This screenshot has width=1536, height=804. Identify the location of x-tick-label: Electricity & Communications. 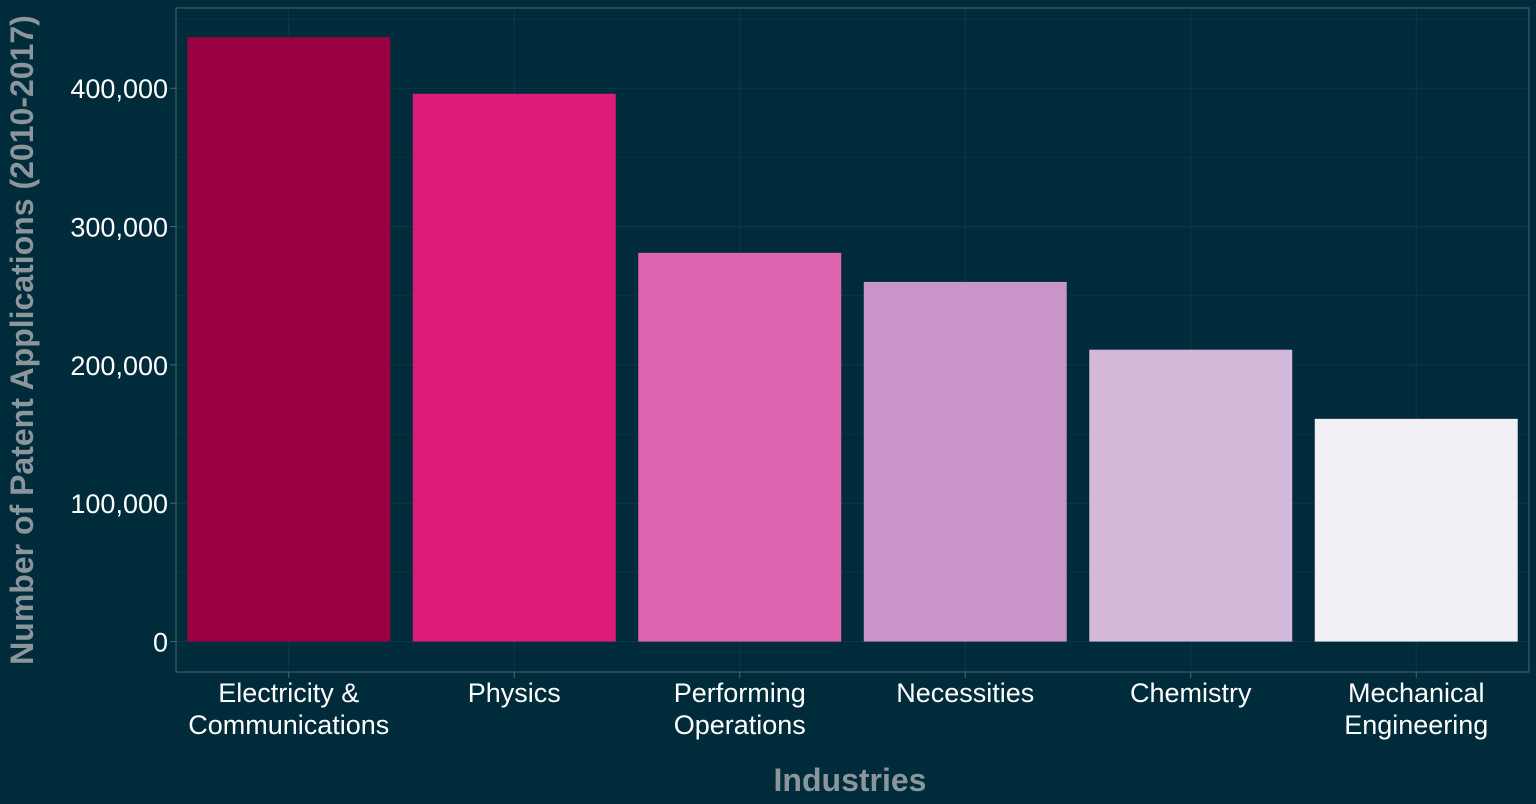
(288, 709).